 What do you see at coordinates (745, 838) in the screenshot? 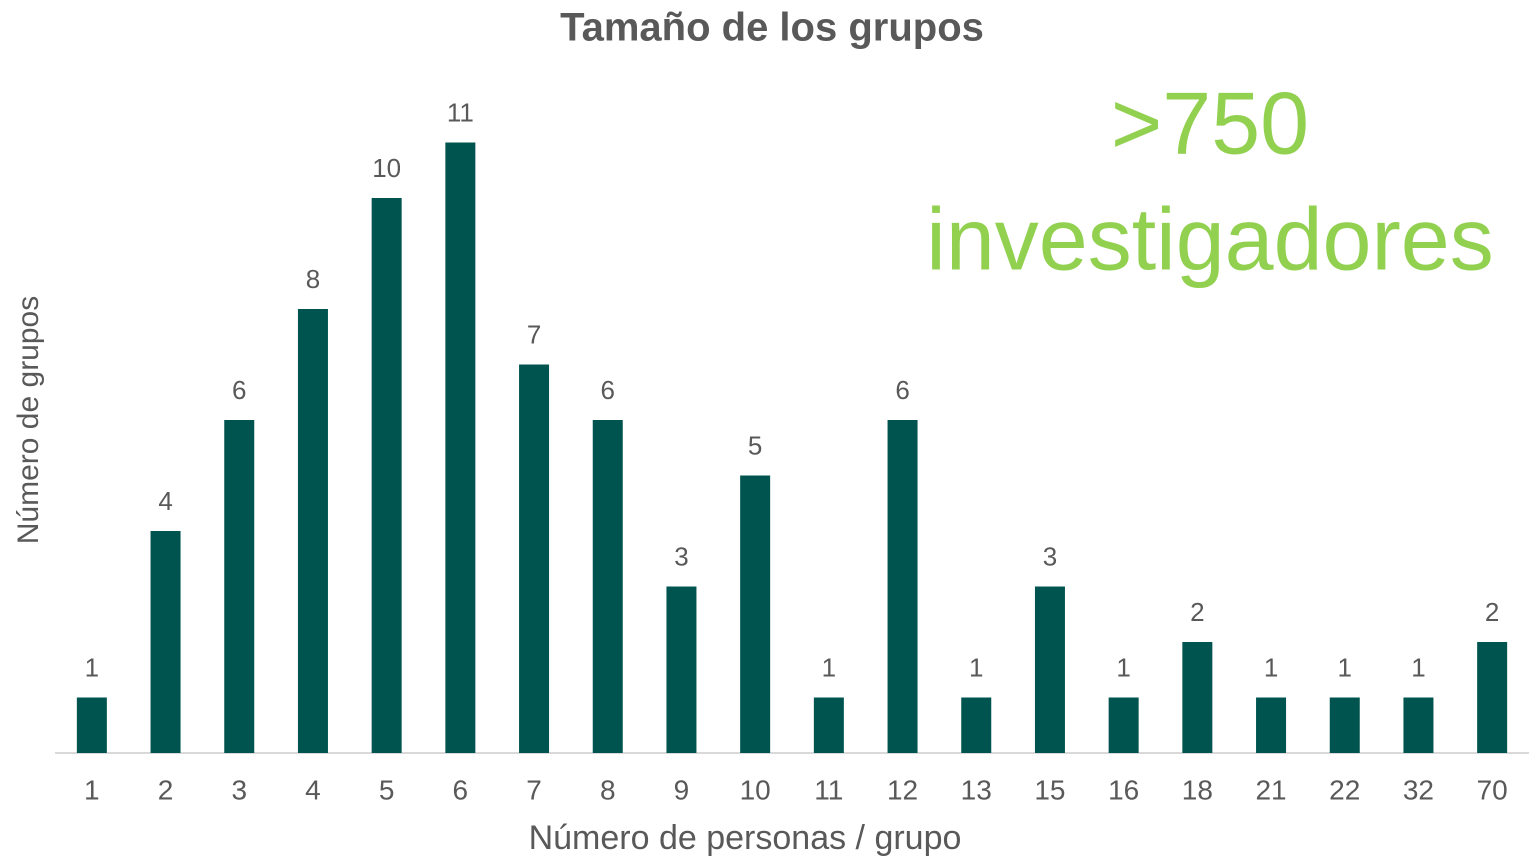
I see `x-axis-label: Número de personas / grupo` at bounding box center [745, 838].